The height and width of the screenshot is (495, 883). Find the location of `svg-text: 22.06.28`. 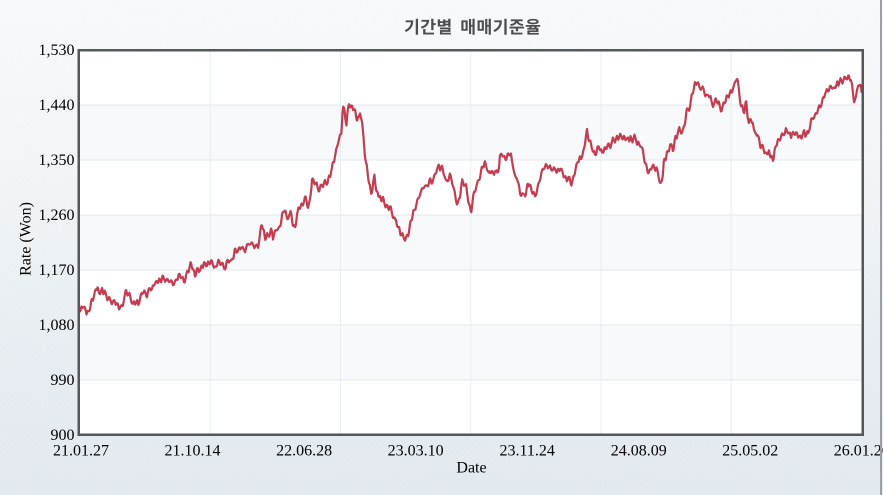

svg-text: 22.06.28 is located at coordinates (304, 451).